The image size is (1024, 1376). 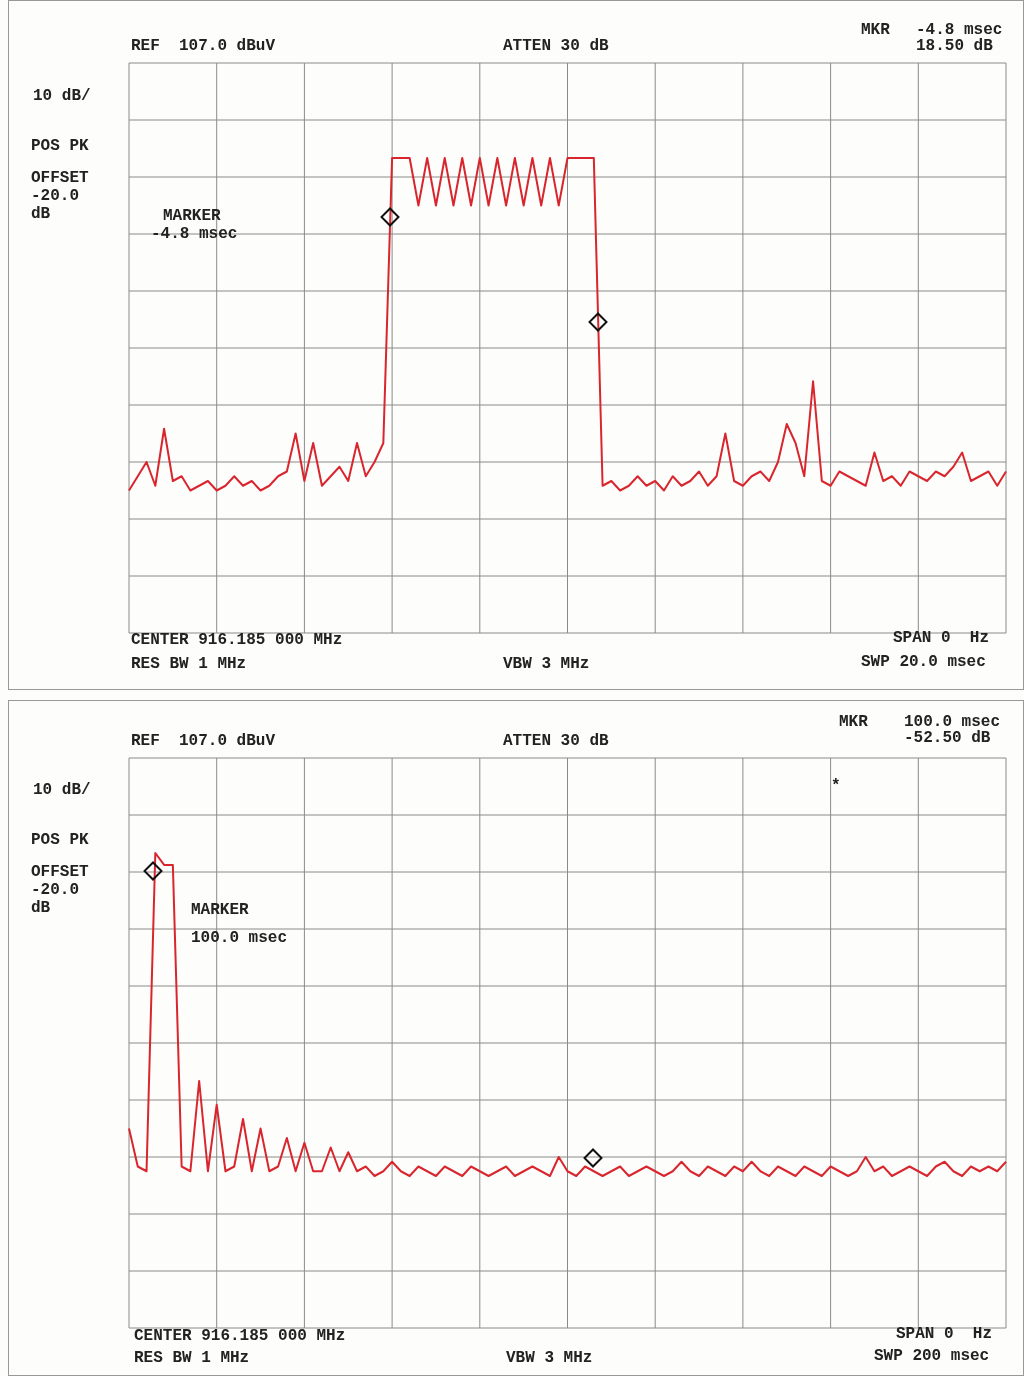 I want to click on text: 18.50 dB, so click(x=954, y=46).